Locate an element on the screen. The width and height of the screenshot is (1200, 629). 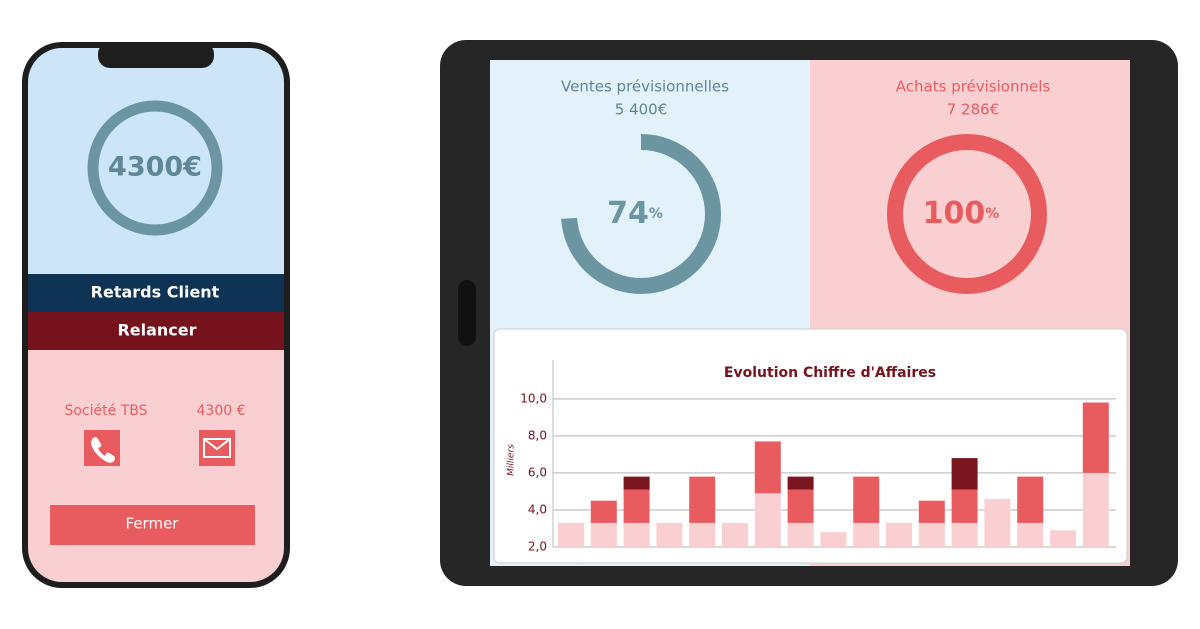
y-tick-label: 10,0 is located at coordinates (533, 398).